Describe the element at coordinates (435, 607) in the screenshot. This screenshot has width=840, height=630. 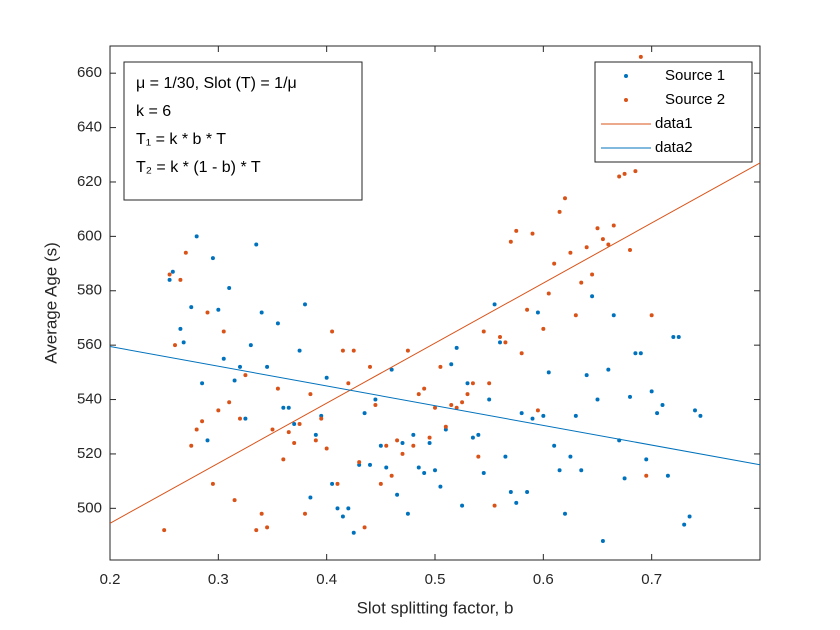
I see `x-axis-label: Slot splitting factor, b` at that location.